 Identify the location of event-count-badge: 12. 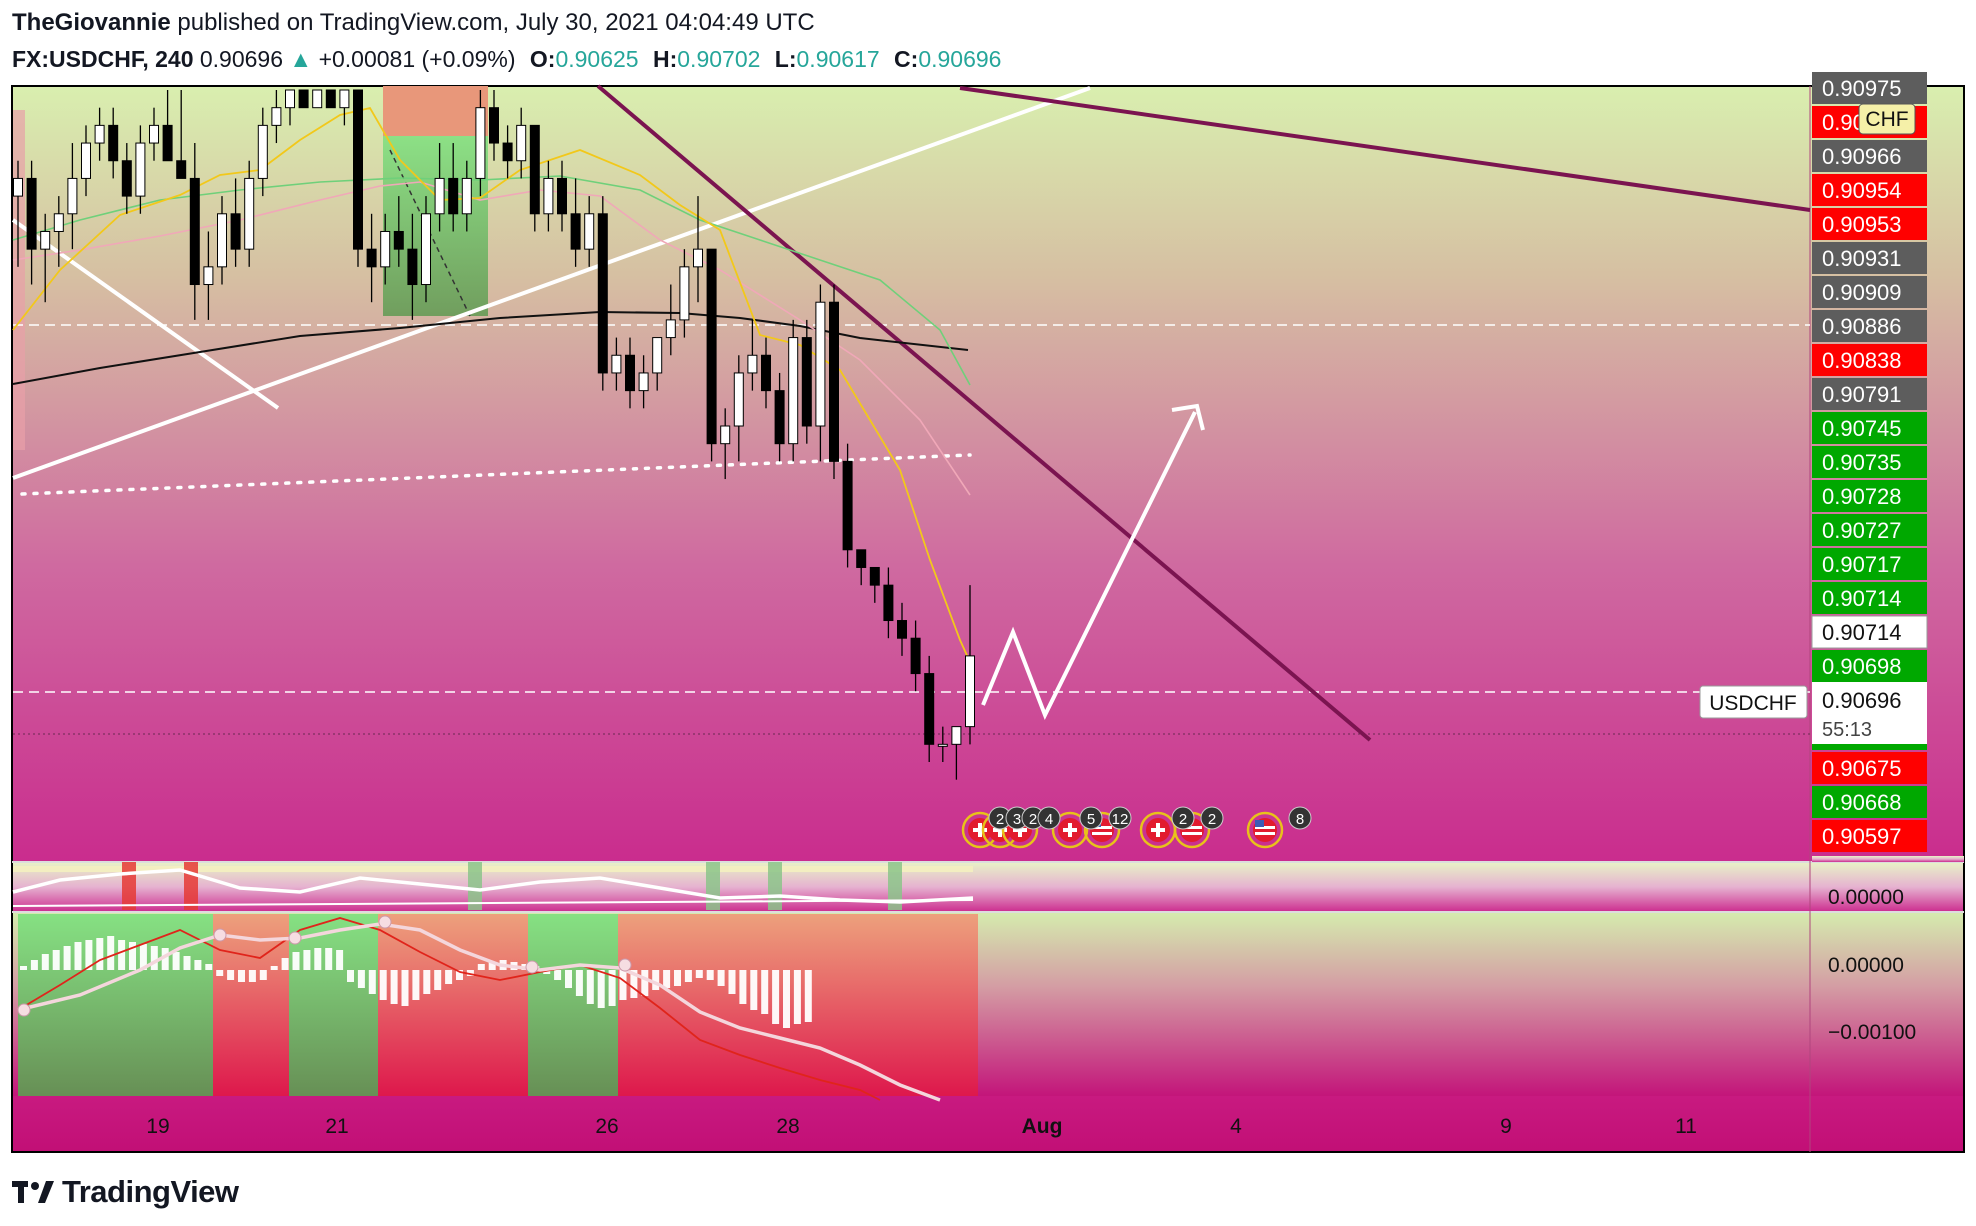
(1120, 818).